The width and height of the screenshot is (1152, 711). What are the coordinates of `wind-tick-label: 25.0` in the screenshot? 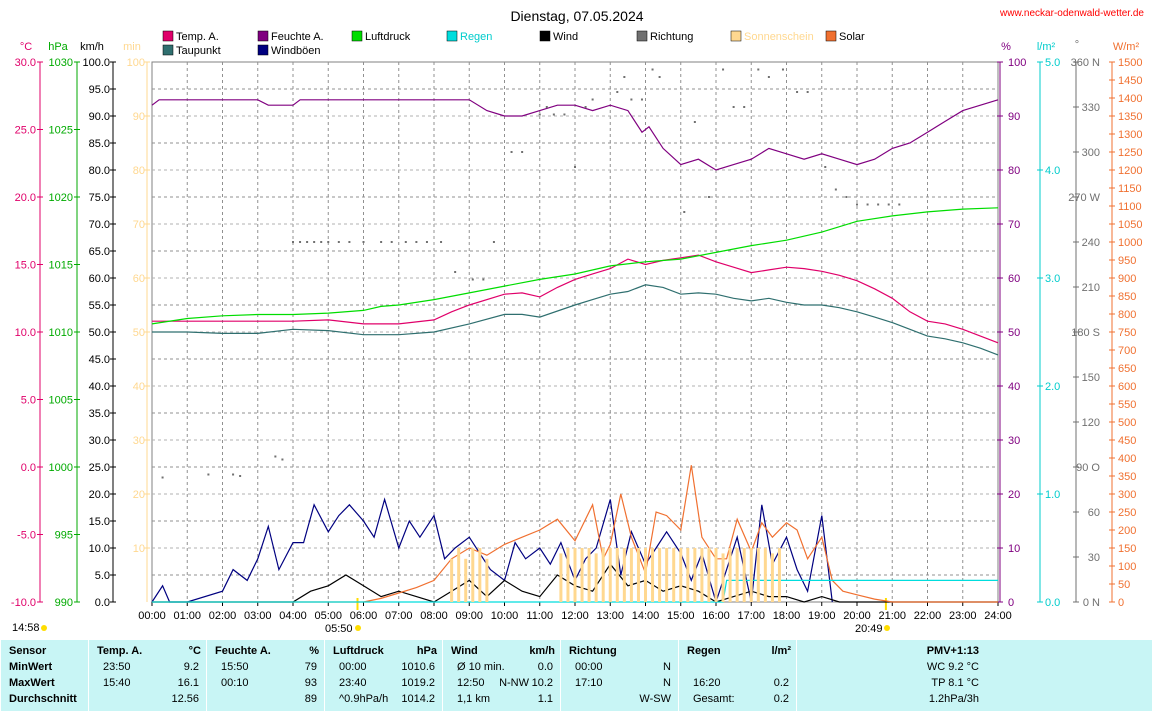 It's located at (99, 468).